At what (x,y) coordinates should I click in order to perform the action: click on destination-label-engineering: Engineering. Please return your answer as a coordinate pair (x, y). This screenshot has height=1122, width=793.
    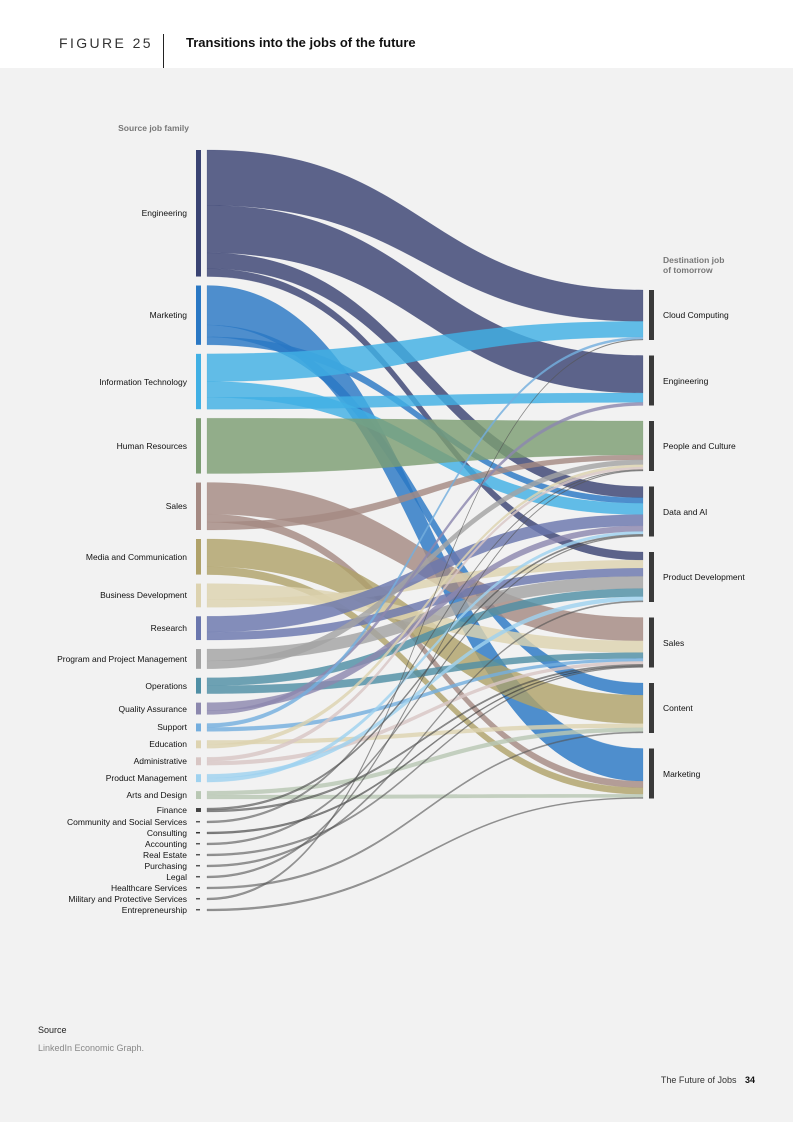
    Looking at the image, I should click on (686, 380).